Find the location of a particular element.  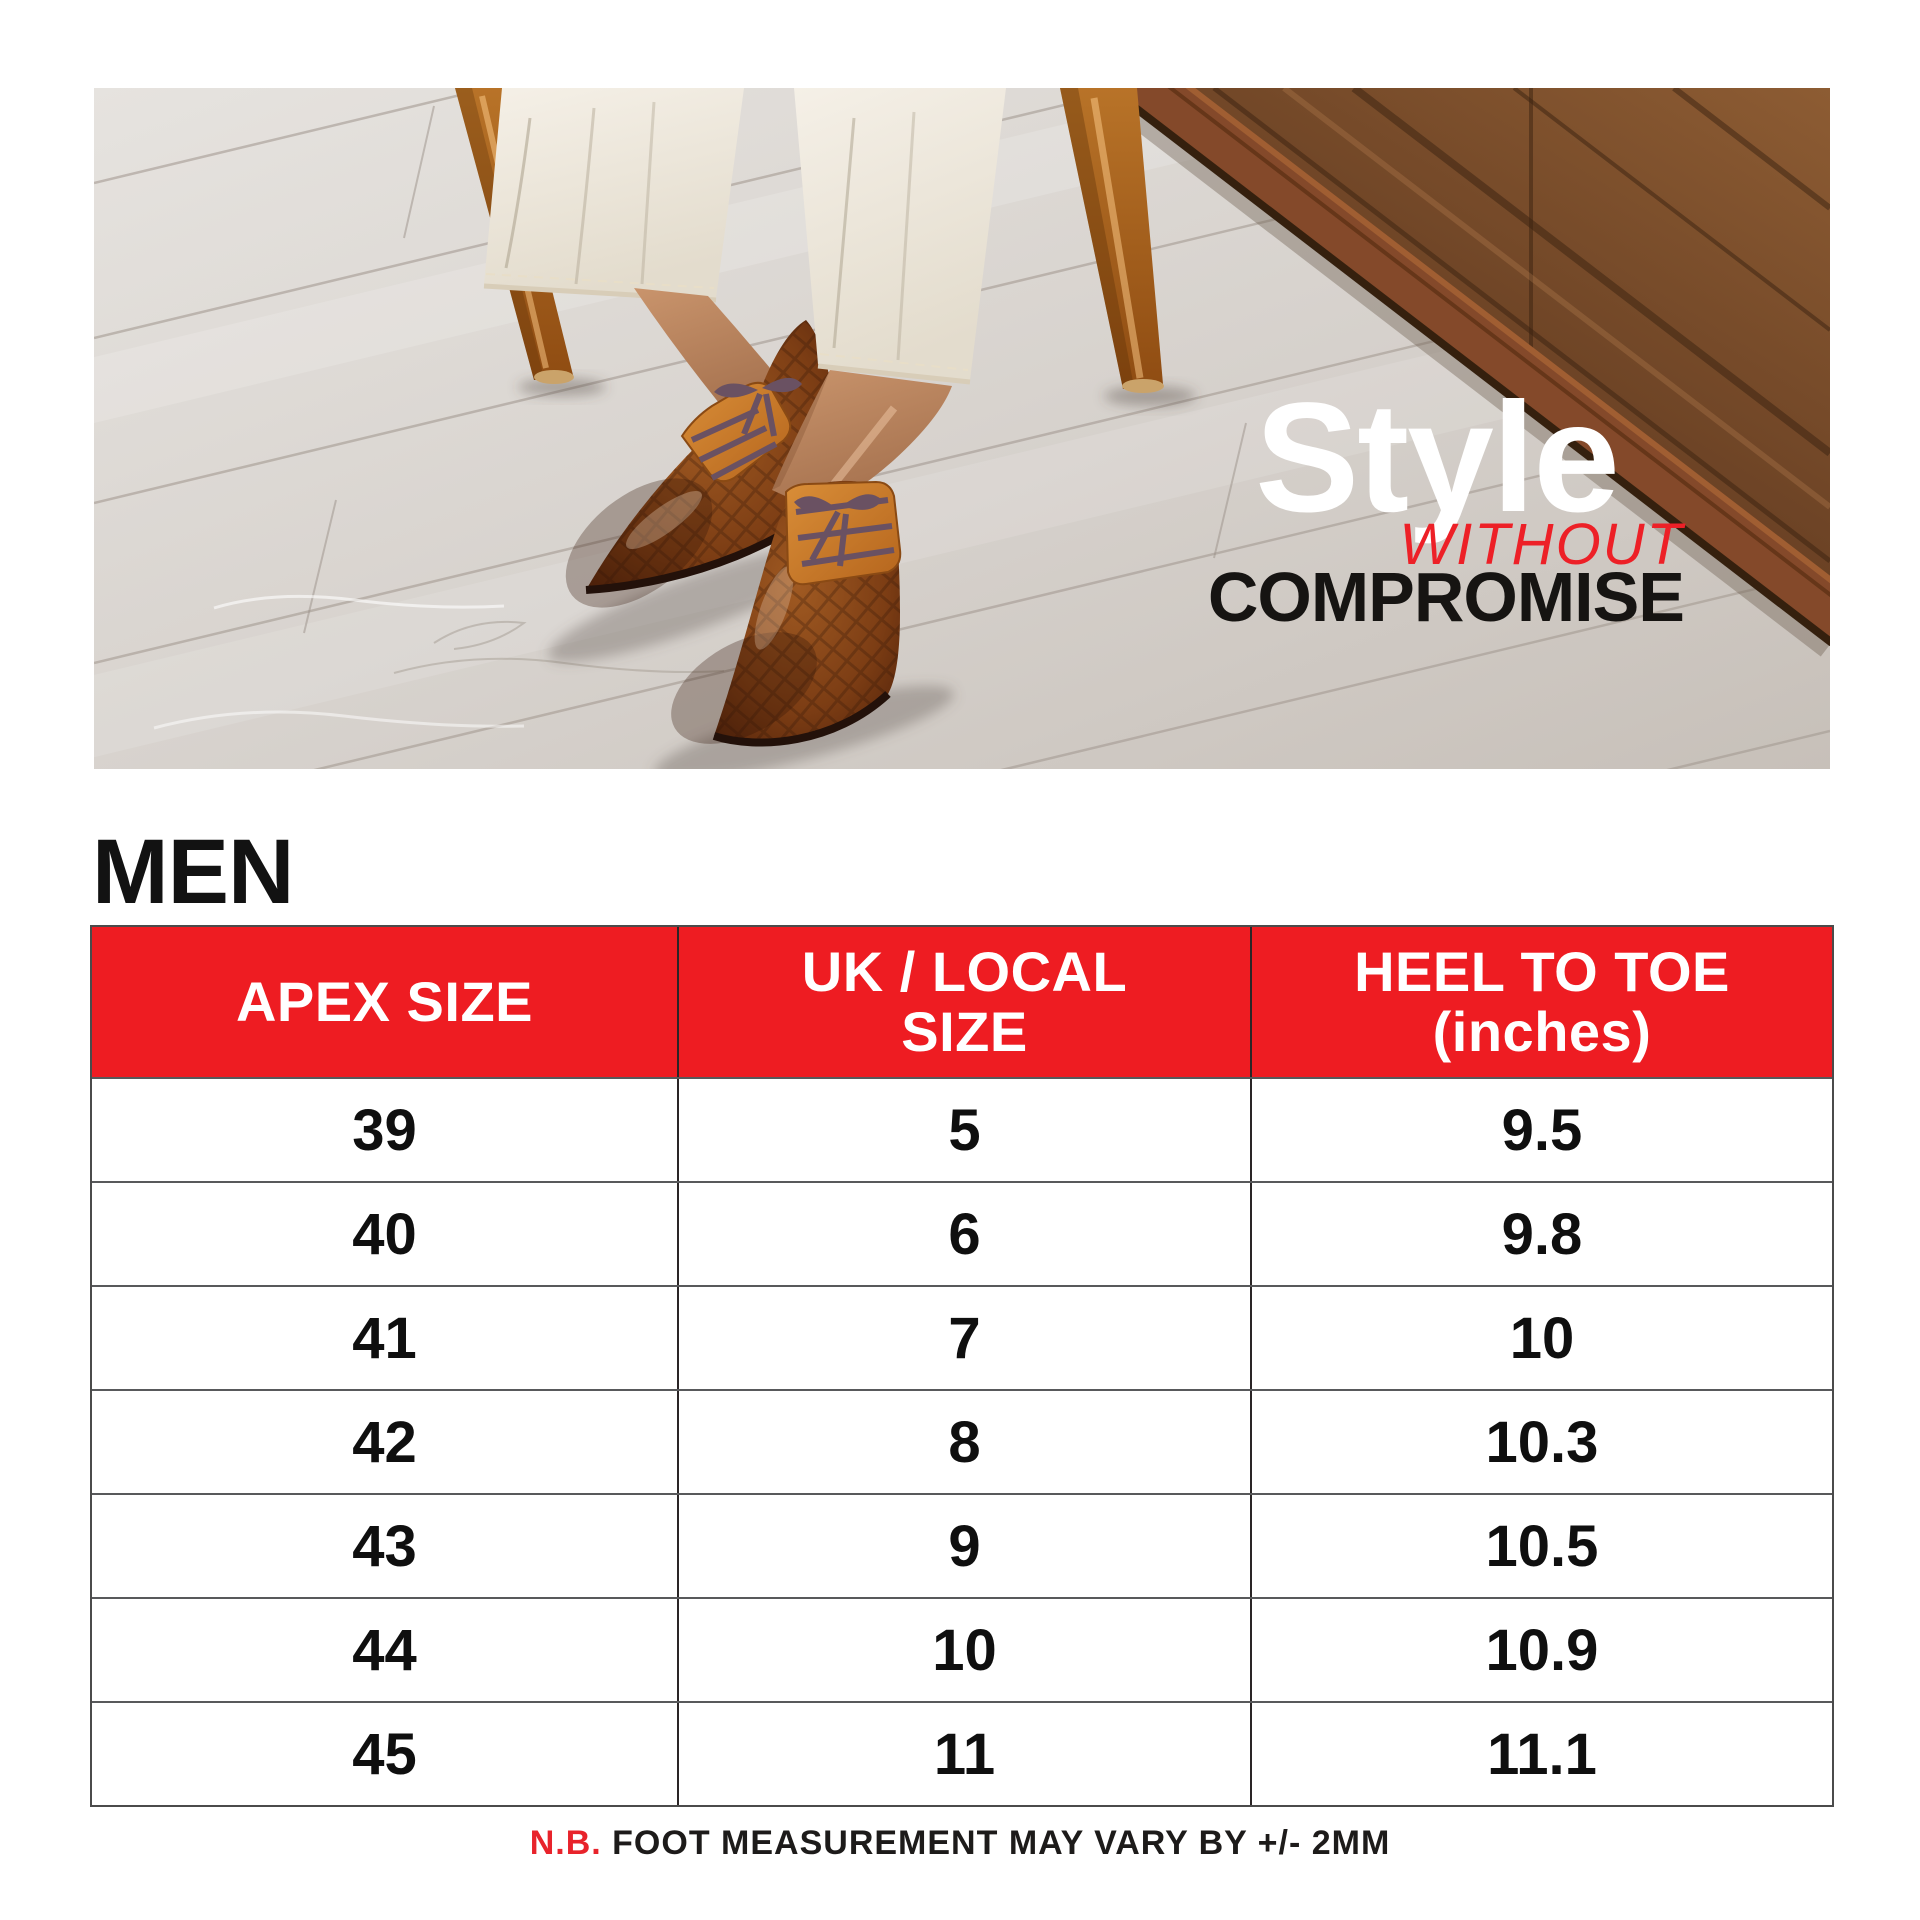

cell-apex-size: 41 is located at coordinates (384, 1338).